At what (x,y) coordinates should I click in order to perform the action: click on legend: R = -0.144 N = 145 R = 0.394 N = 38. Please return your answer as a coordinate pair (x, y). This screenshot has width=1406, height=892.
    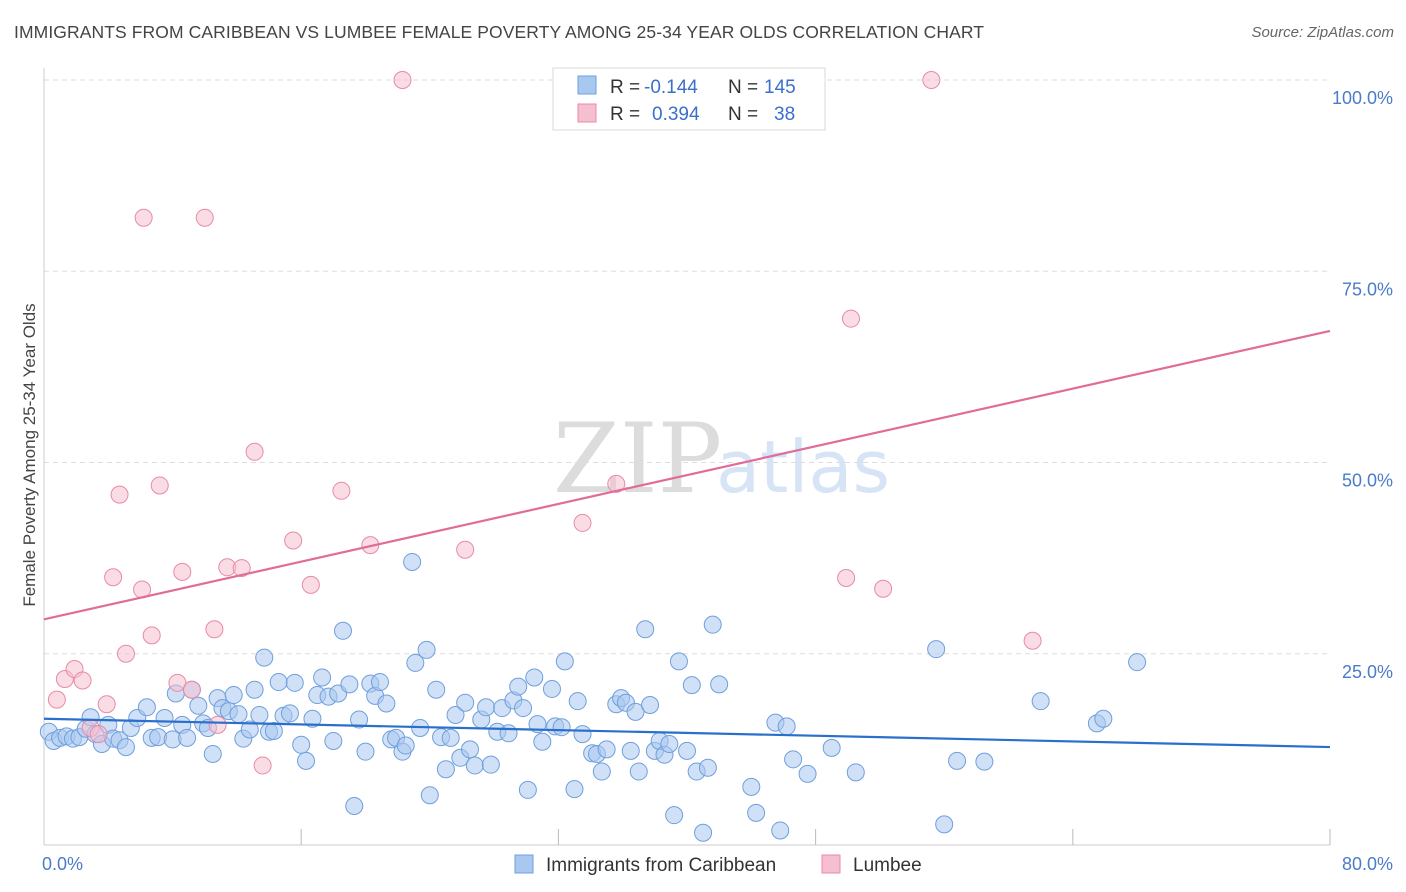
    Looking at the image, I should click on (689, 99).